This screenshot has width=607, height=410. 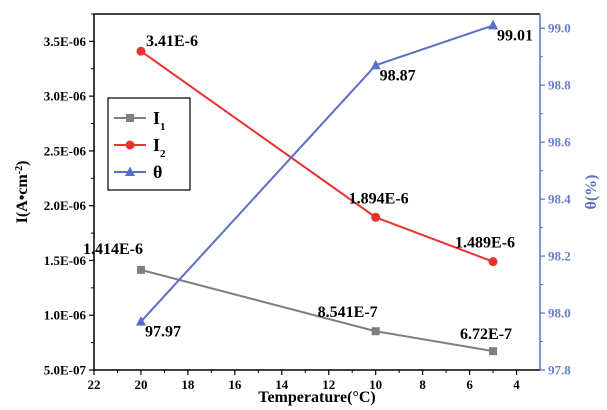 What do you see at coordinates (23, 192) in the screenshot?
I see `y-left-axis-title: I(A•cm-2)` at bounding box center [23, 192].